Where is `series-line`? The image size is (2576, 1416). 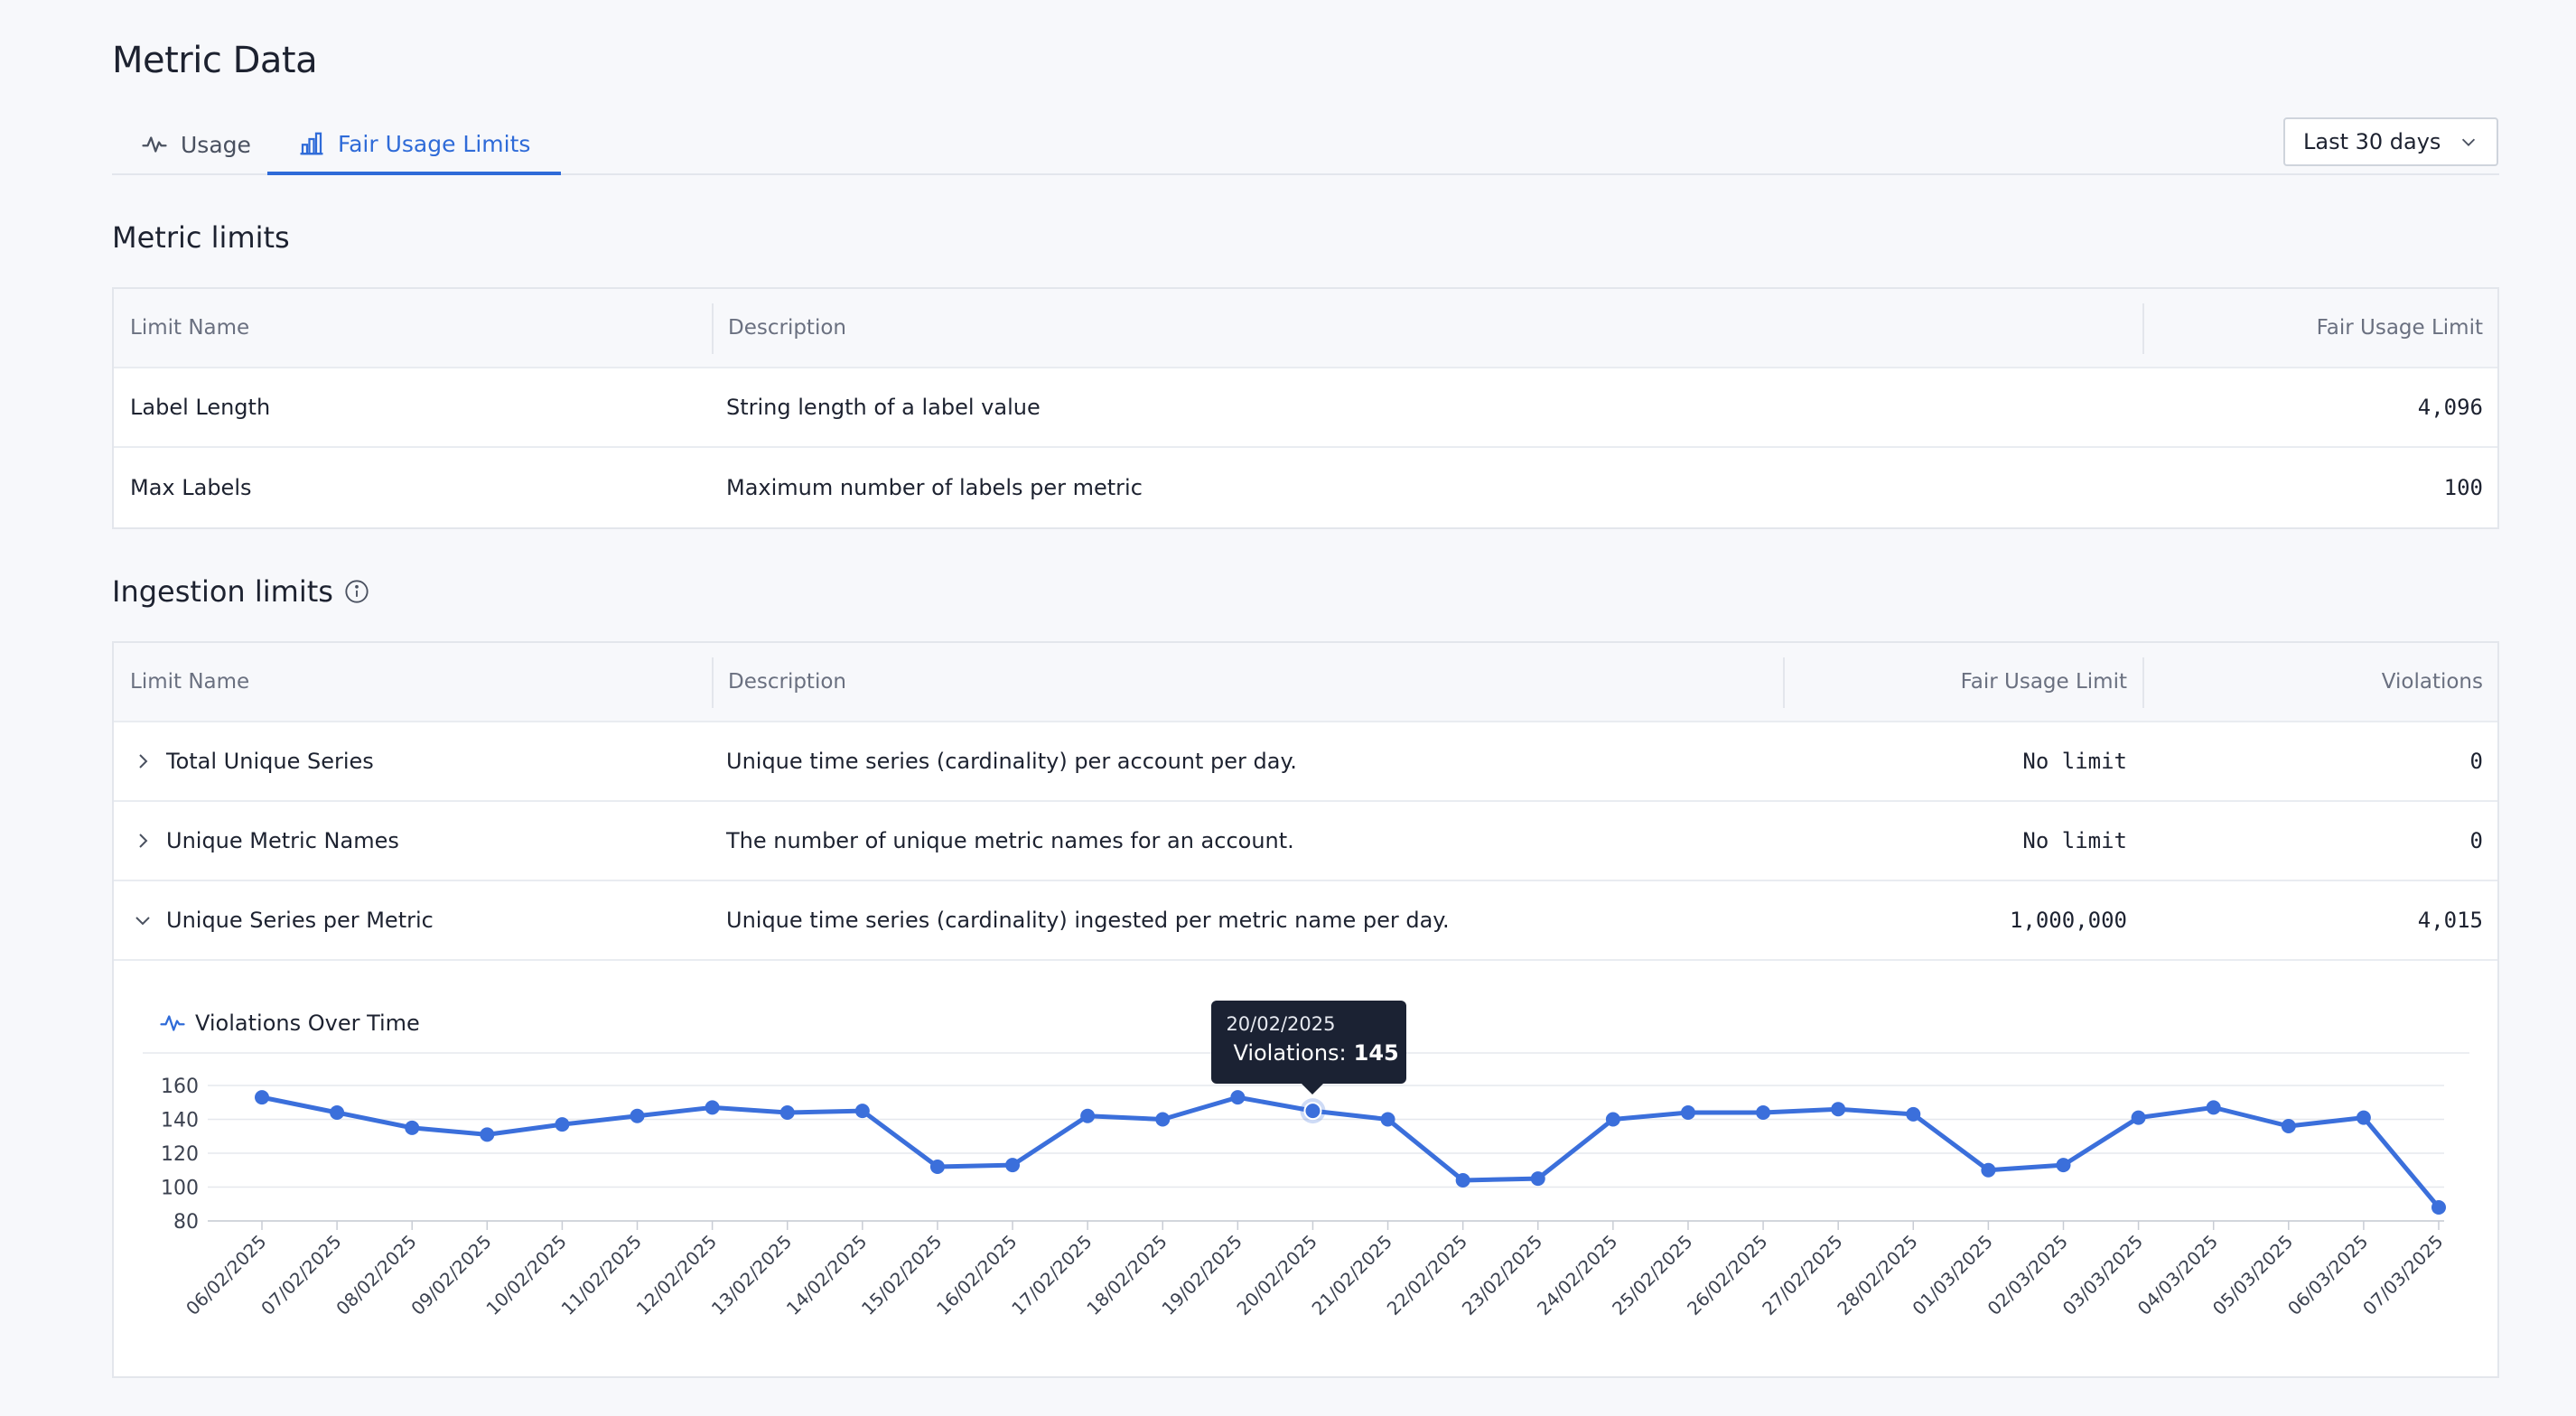 series-line is located at coordinates (1351, 1152).